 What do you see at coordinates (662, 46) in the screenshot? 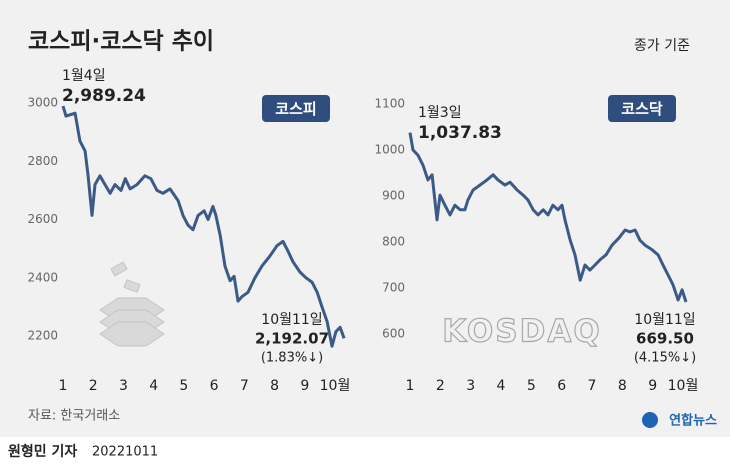
I see `subtitle: 종가 기준` at bounding box center [662, 46].